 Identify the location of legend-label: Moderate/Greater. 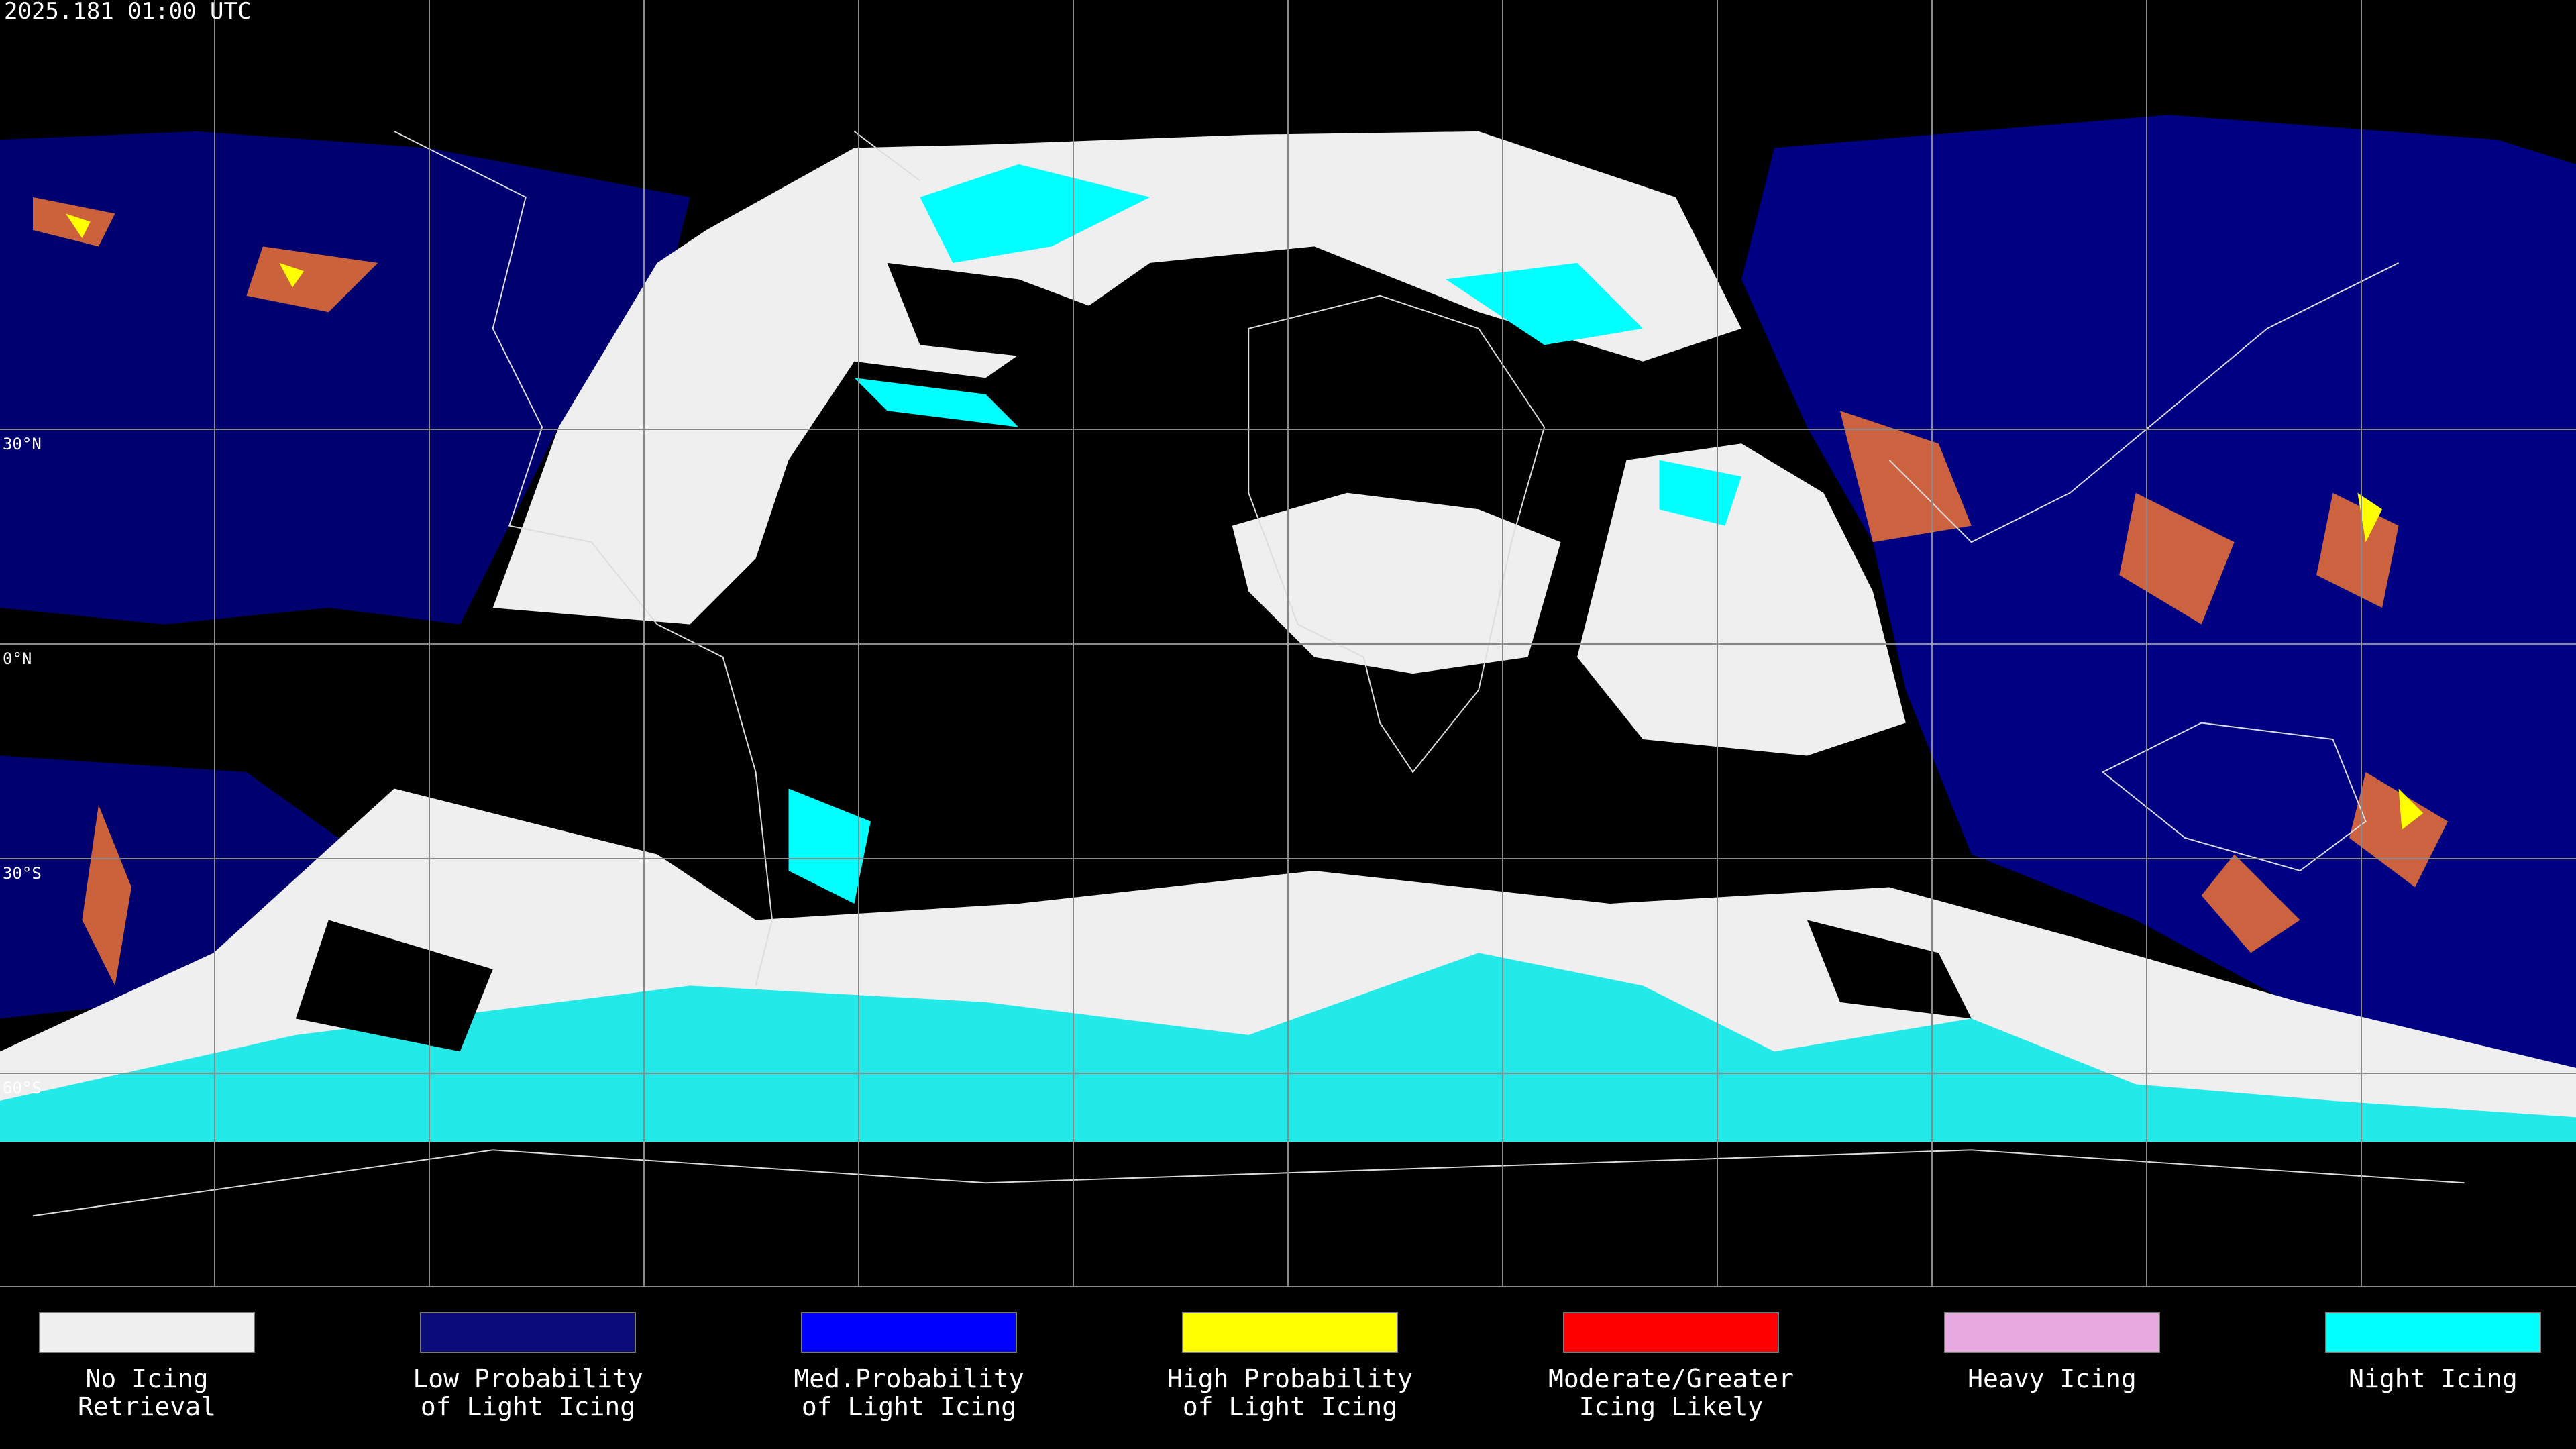
(1671, 1378).